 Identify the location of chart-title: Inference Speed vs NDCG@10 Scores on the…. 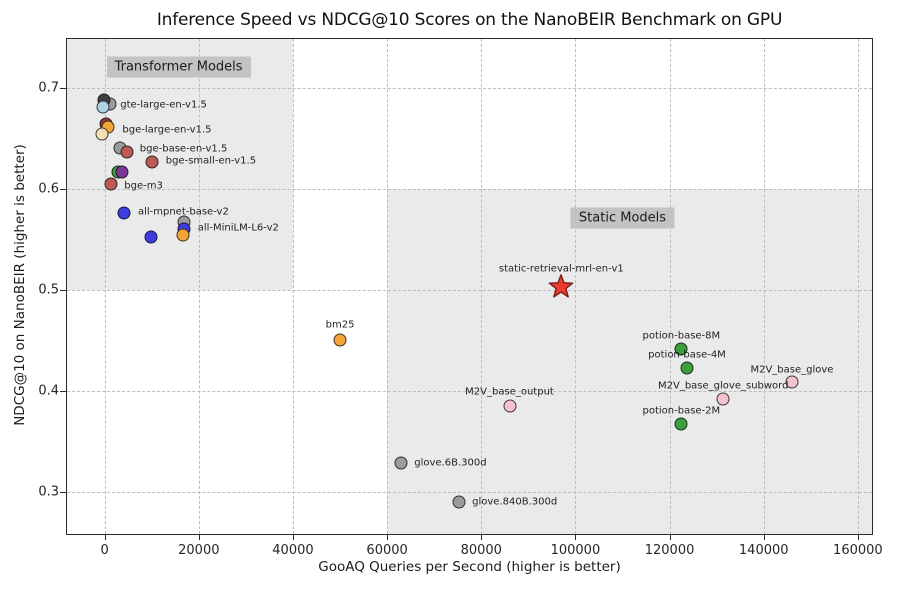
(469, 20).